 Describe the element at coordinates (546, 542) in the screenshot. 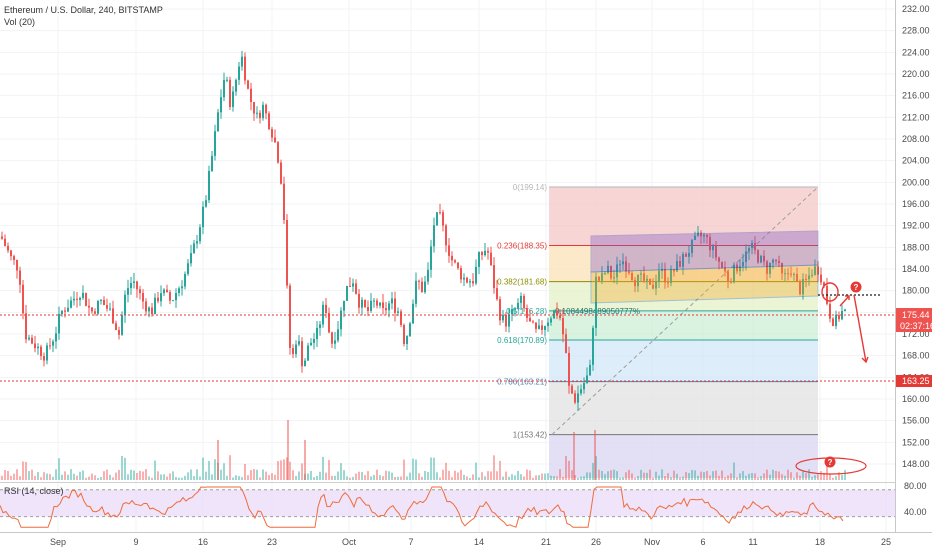

I see `x-tick-label: 21` at that location.